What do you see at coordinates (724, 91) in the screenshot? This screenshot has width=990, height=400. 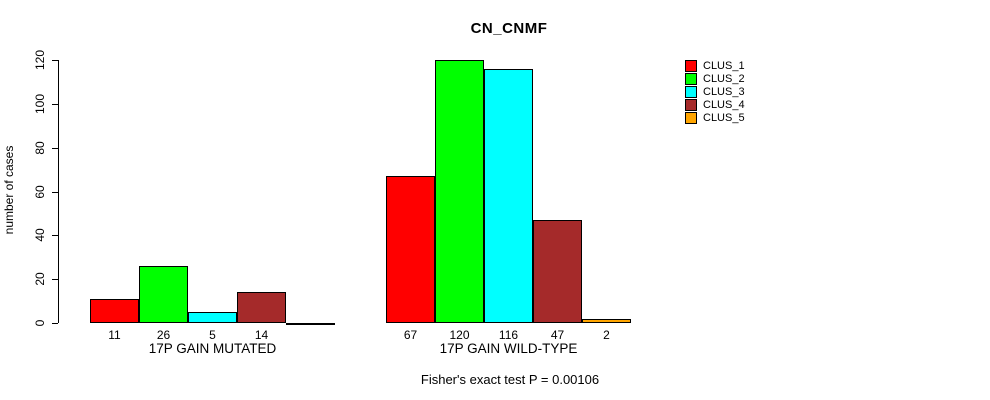 I see `legend-label: CLUS_3` at bounding box center [724, 91].